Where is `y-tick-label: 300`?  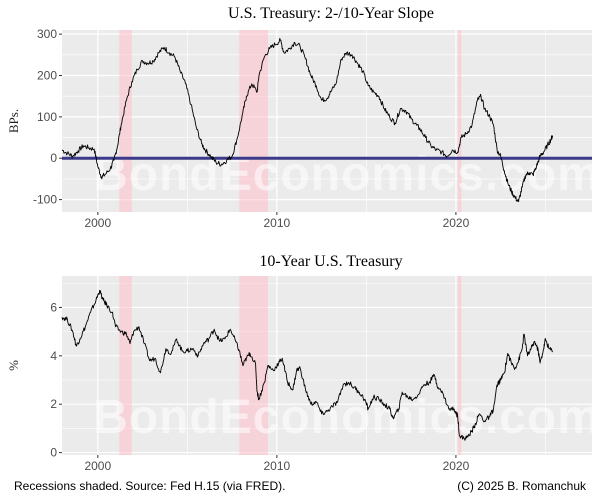 y-tick-label: 300 is located at coordinates (47, 34).